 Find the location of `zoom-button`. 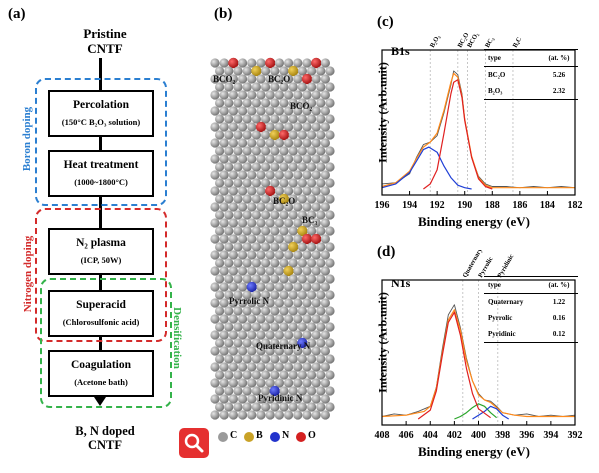

zoom-button is located at coordinates (194, 443).